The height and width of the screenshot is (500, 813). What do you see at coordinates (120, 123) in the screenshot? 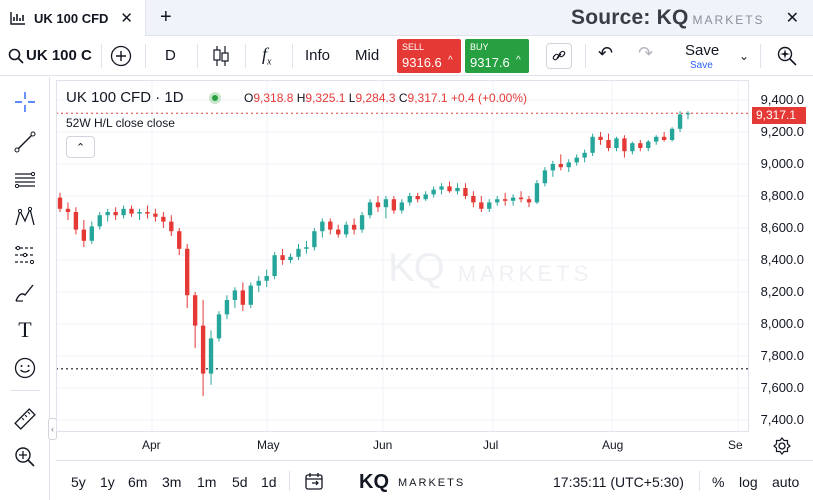
I see `indicator-label: 52W H/L close close` at bounding box center [120, 123].